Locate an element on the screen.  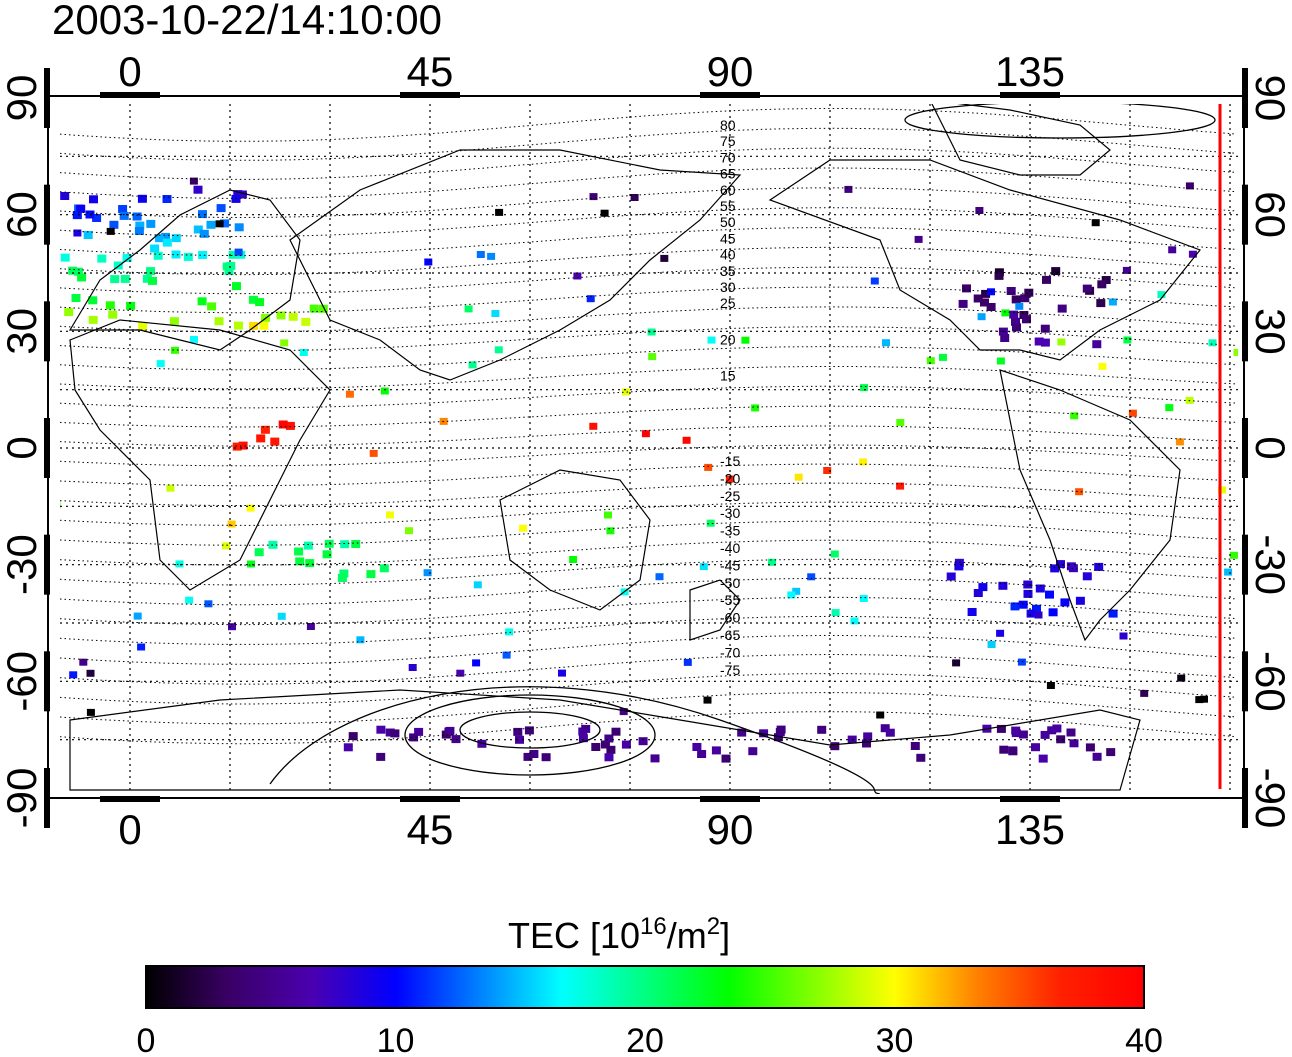
colorbar-tick-labels: 0 10 20 30 40 is located at coordinates (650, 1039).